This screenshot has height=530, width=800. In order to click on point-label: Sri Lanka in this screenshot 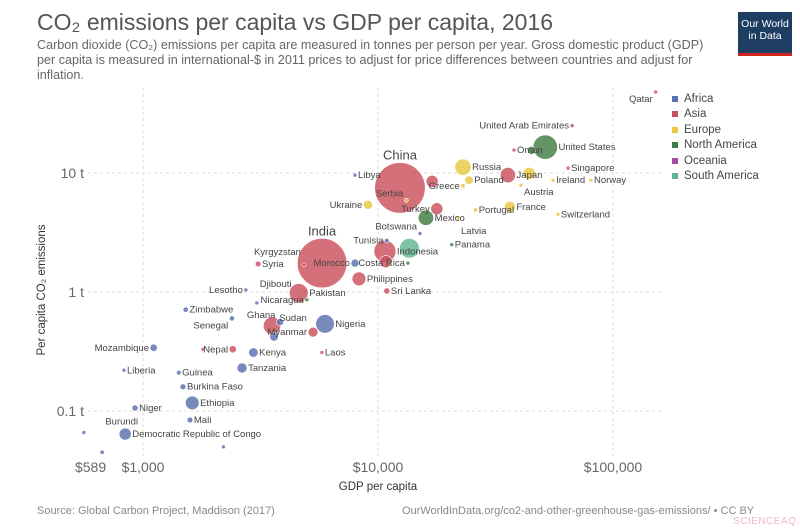, I will do `click(411, 291)`.